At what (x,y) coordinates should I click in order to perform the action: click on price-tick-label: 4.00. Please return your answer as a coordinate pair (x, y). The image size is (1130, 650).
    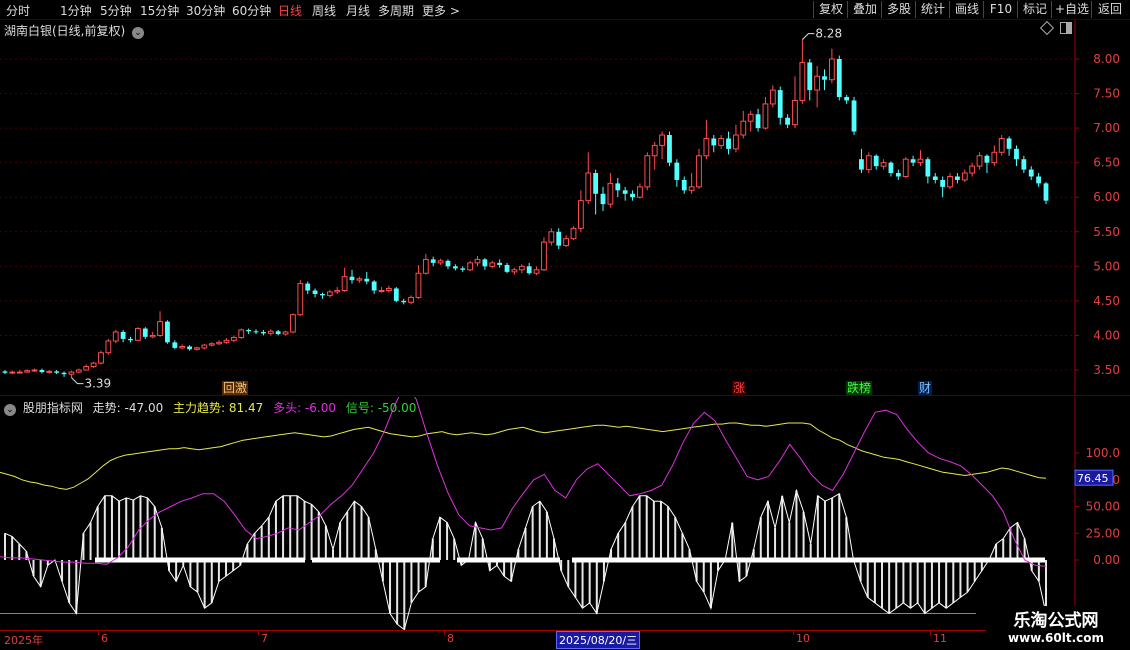
    Looking at the image, I should click on (1106, 335).